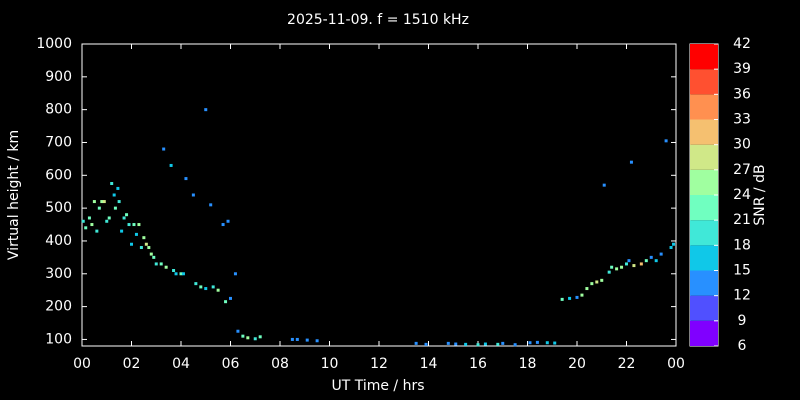 The image size is (800, 400). What do you see at coordinates (14, 195) in the screenshot?
I see `y-axis-label: Virtual height / km` at bounding box center [14, 195].